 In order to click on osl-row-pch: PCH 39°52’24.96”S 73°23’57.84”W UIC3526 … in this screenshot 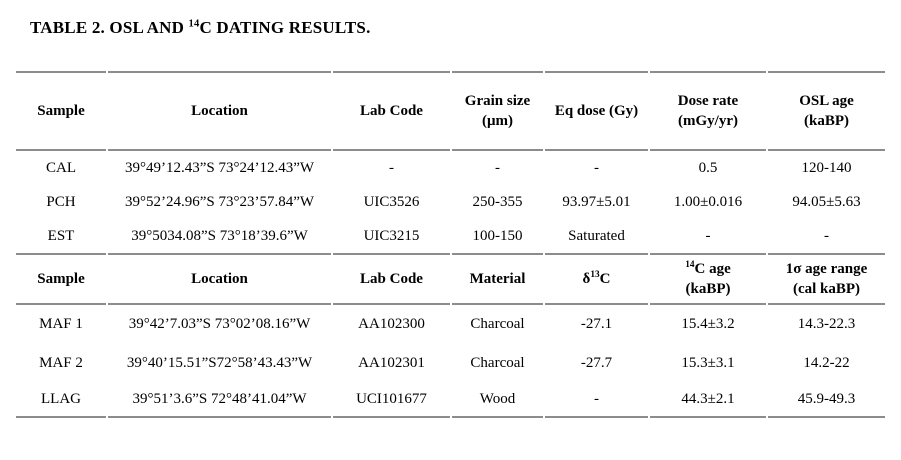, I will do `click(450, 202)`.